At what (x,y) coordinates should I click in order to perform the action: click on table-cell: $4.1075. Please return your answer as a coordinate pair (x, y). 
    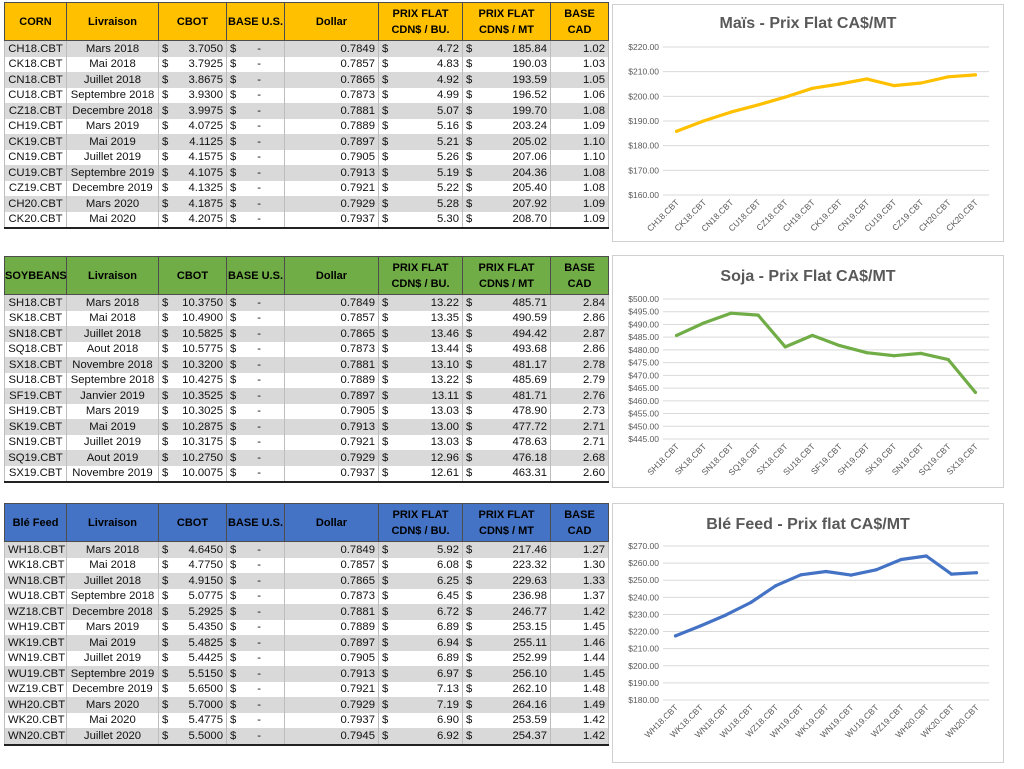
    Looking at the image, I should click on (192, 173).